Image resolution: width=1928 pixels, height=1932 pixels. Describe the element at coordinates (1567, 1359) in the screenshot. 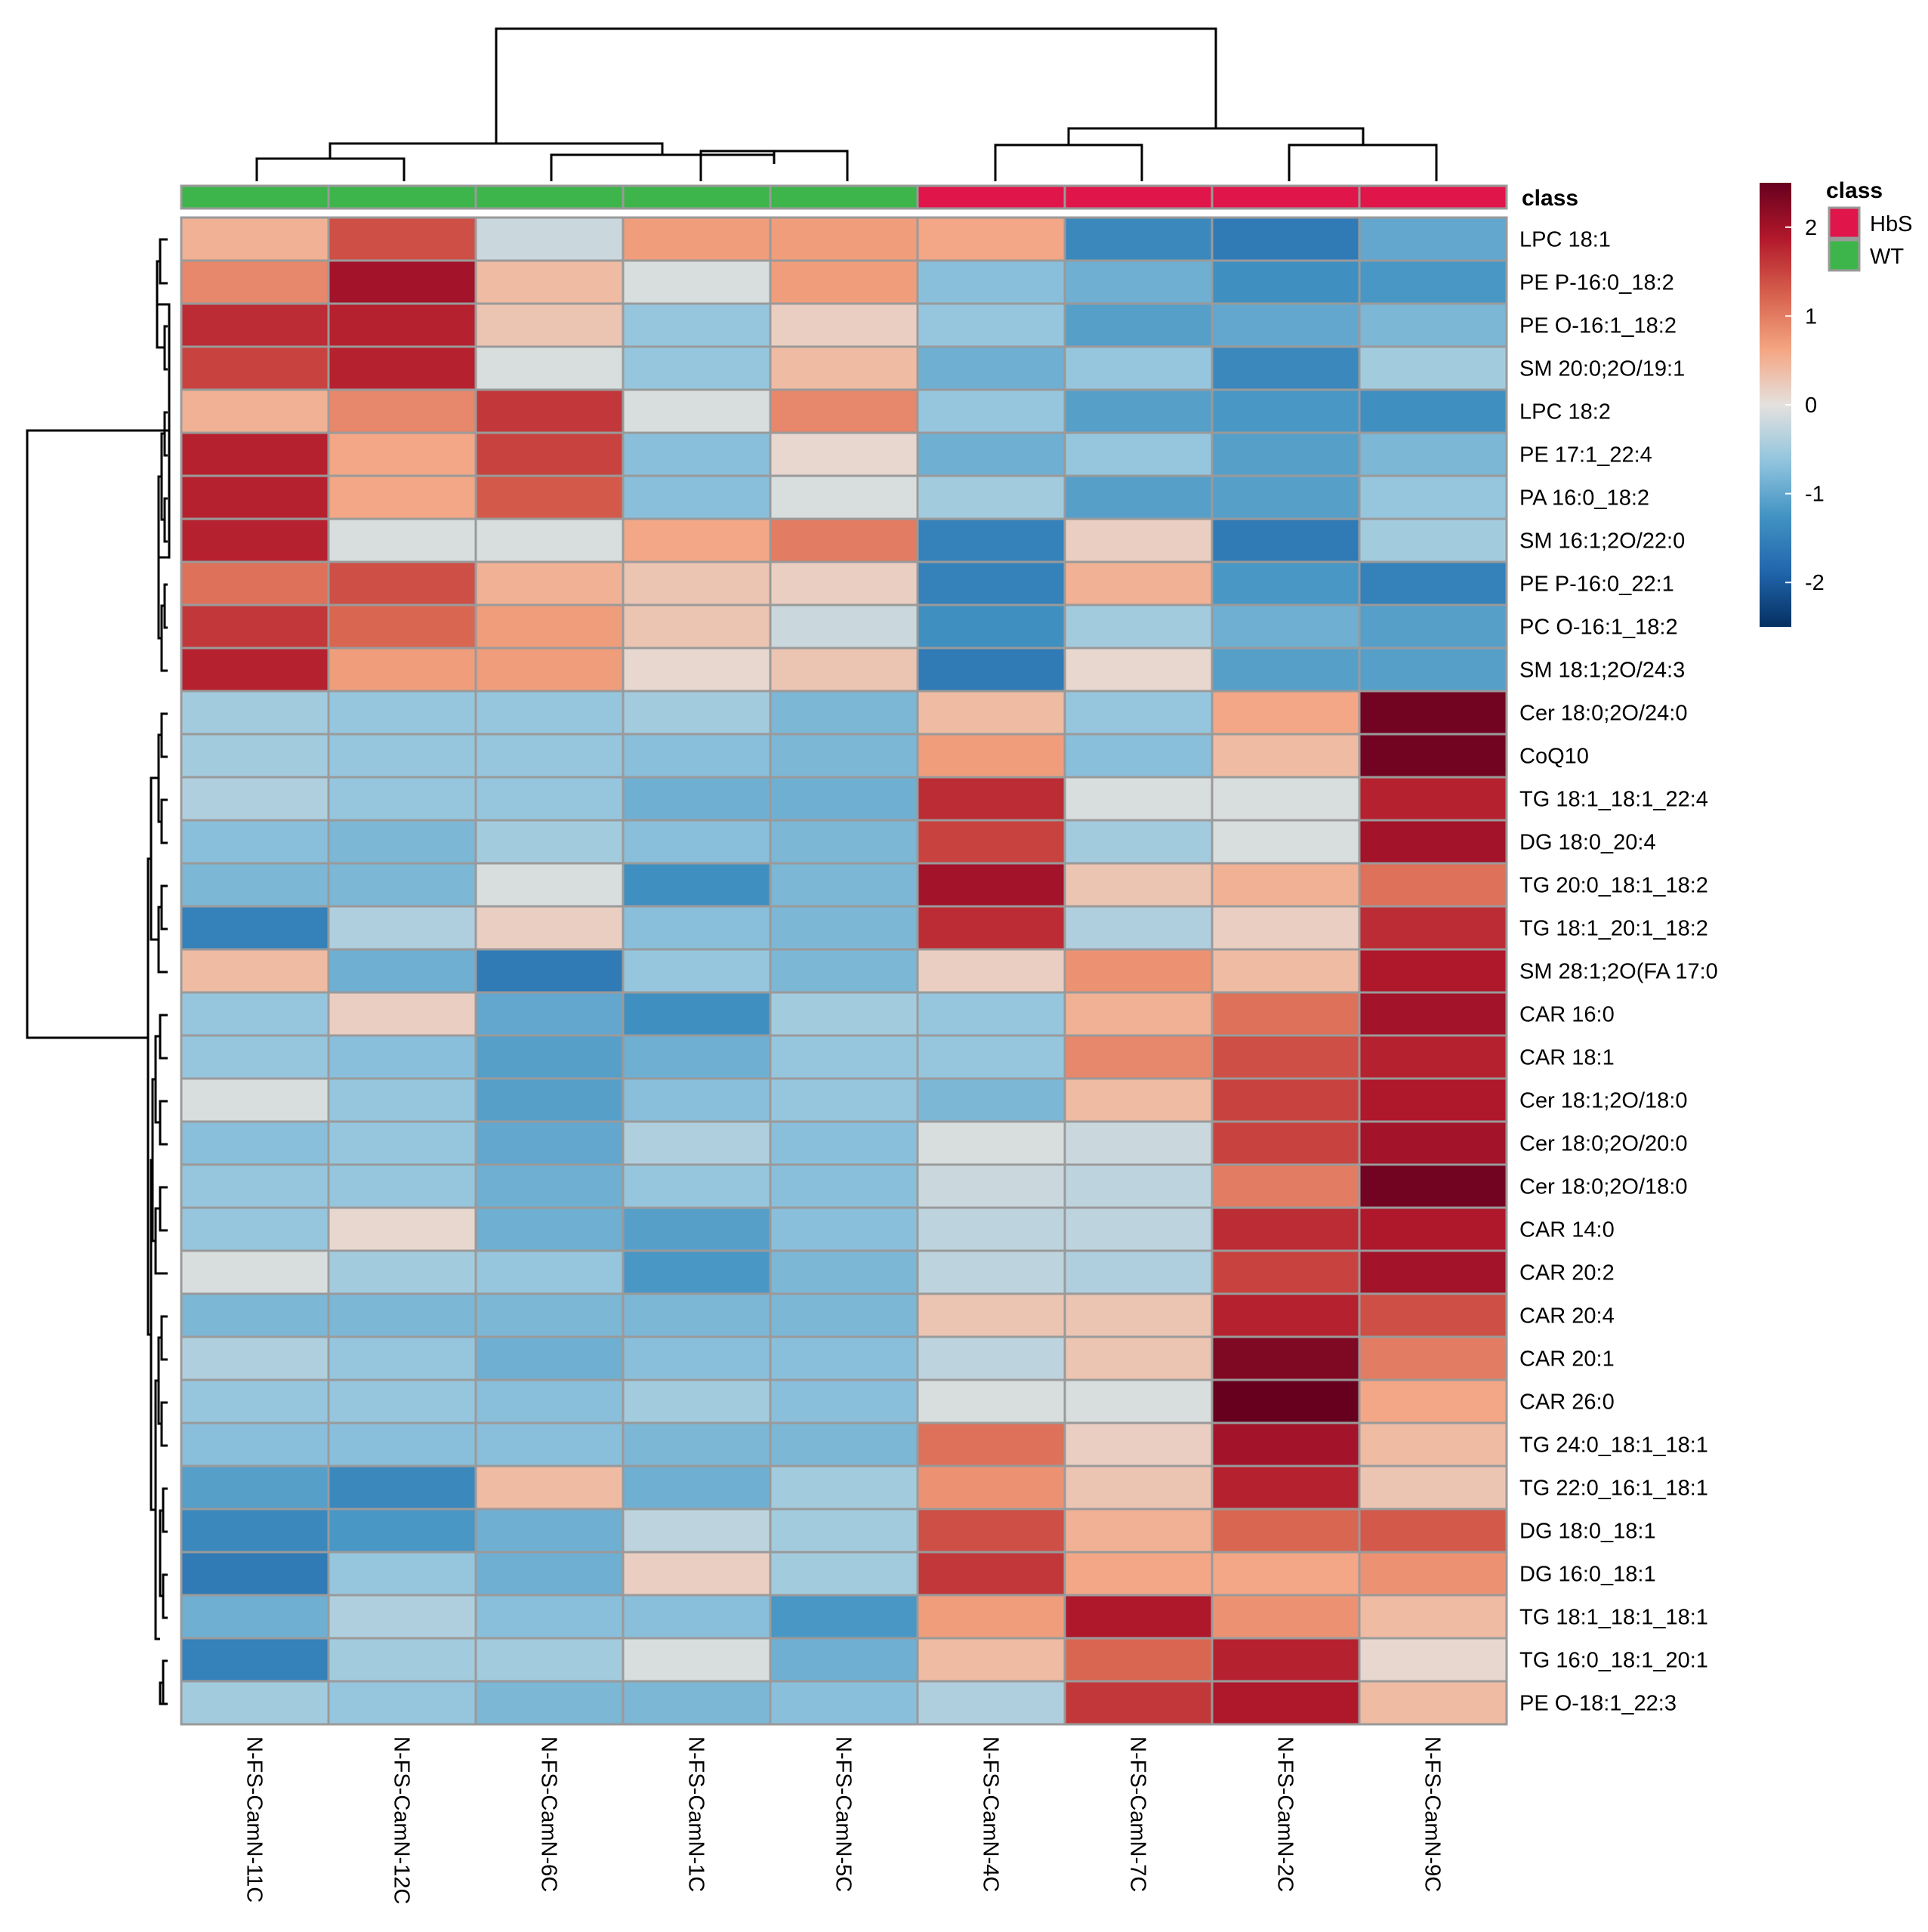

I see `row-label: CAR 20:1` at that location.